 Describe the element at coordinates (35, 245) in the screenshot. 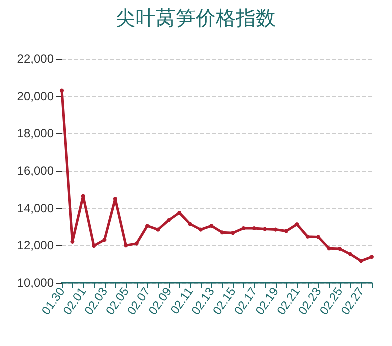

I see `y-tick-label: 12,000` at that location.